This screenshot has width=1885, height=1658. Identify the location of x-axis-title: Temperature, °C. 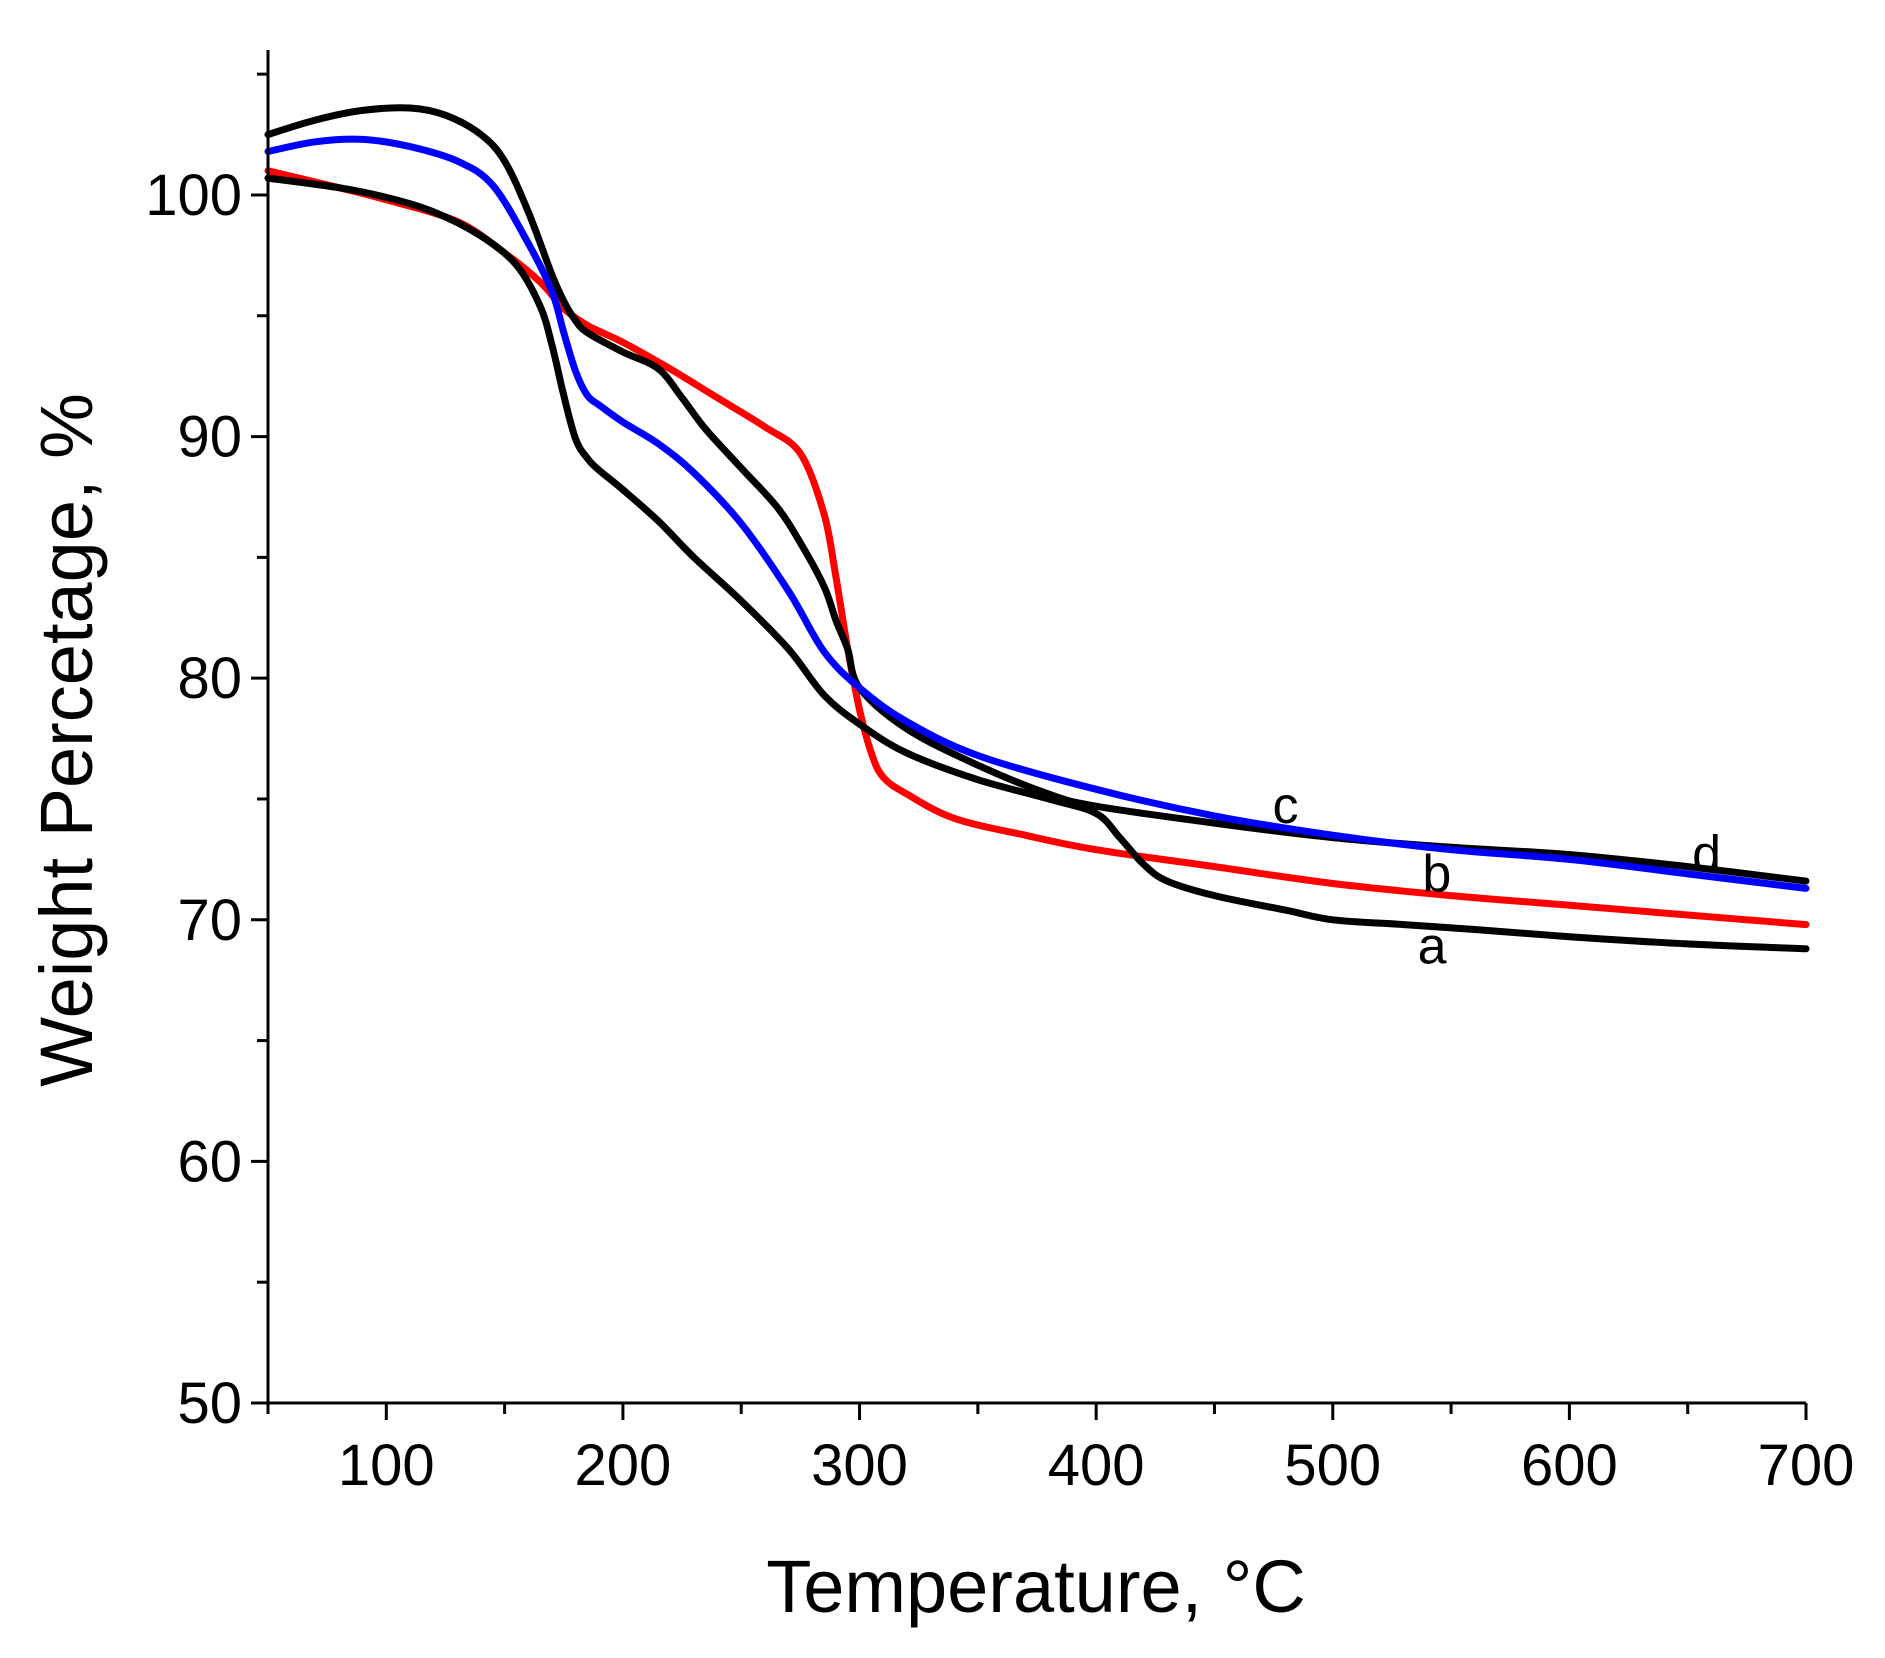
(1036, 1586).